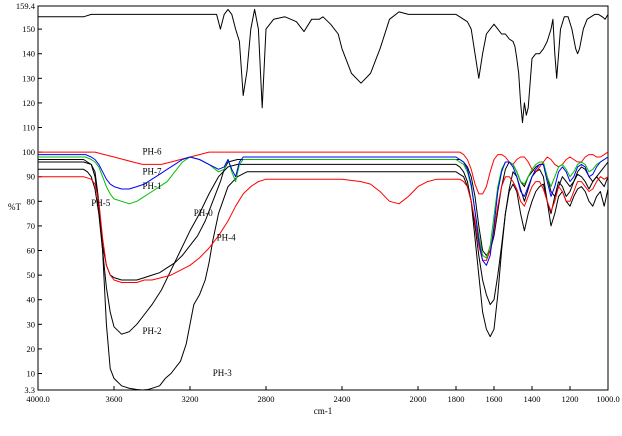 This screenshot has height=436, width=622. I want to click on y-tick-label: 130, so click(28, 78).